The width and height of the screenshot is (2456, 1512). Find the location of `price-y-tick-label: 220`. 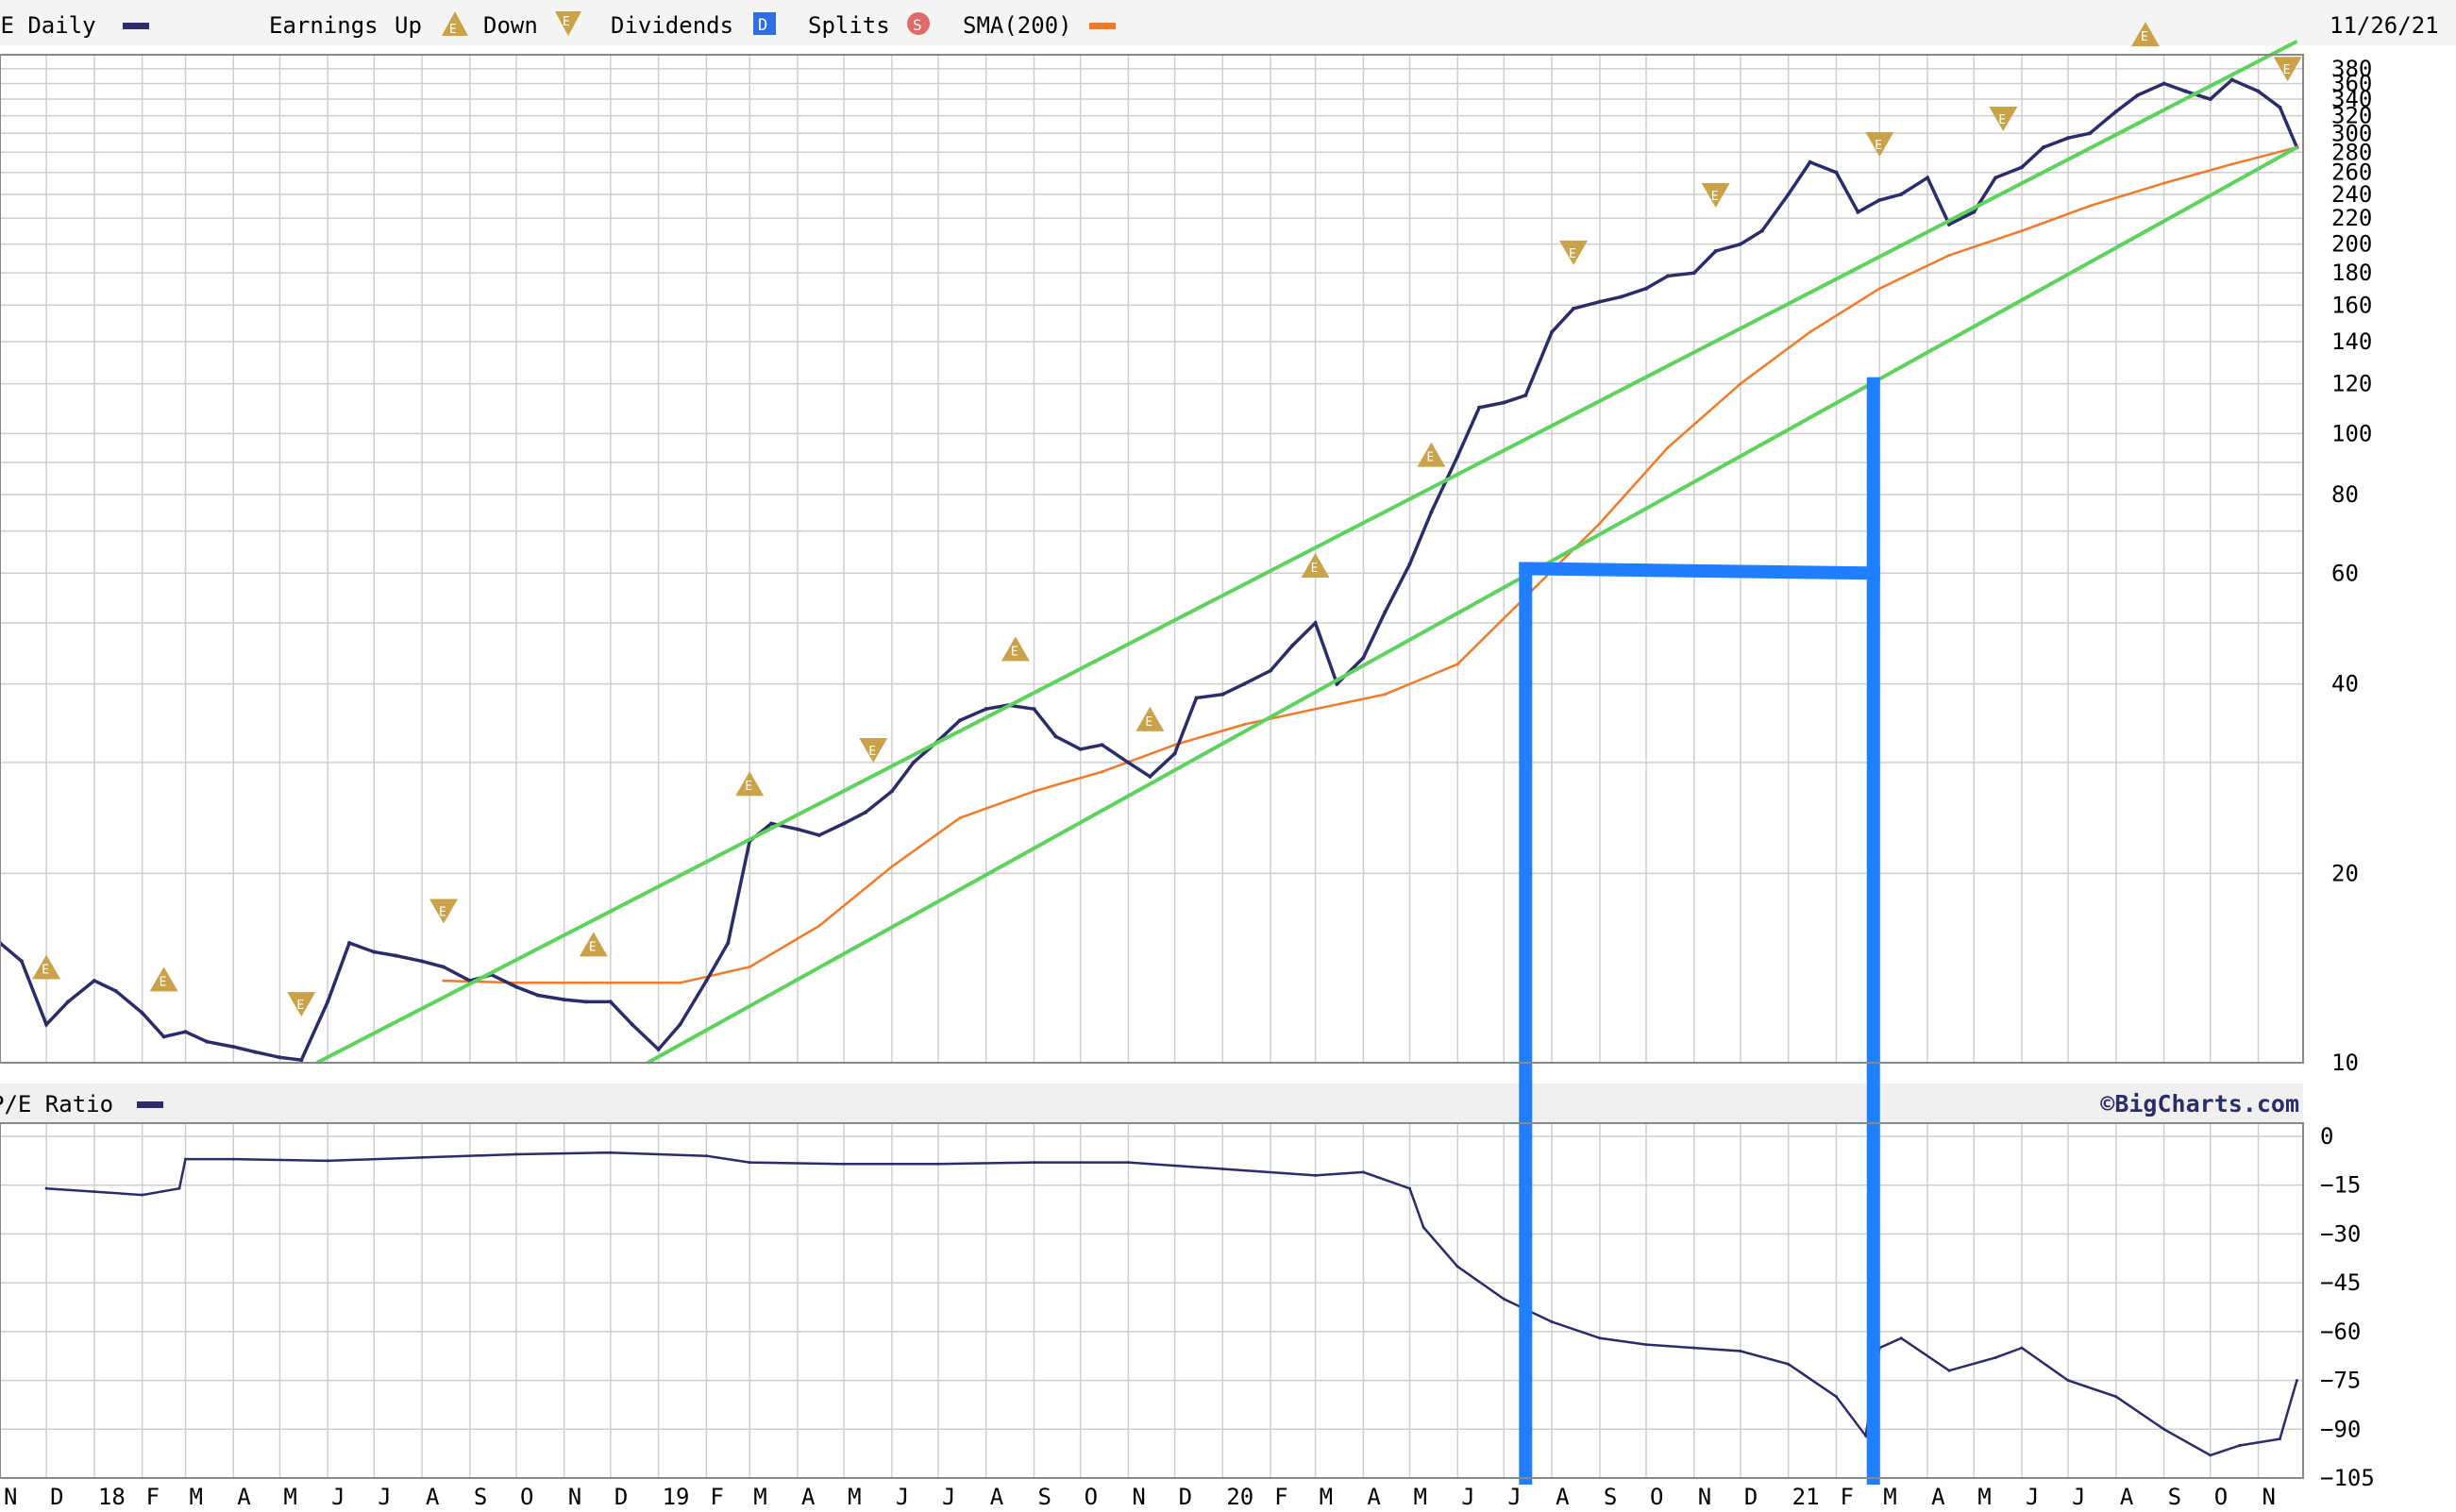

price-y-tick-label: 220 is located at coordinates (2351, 218).